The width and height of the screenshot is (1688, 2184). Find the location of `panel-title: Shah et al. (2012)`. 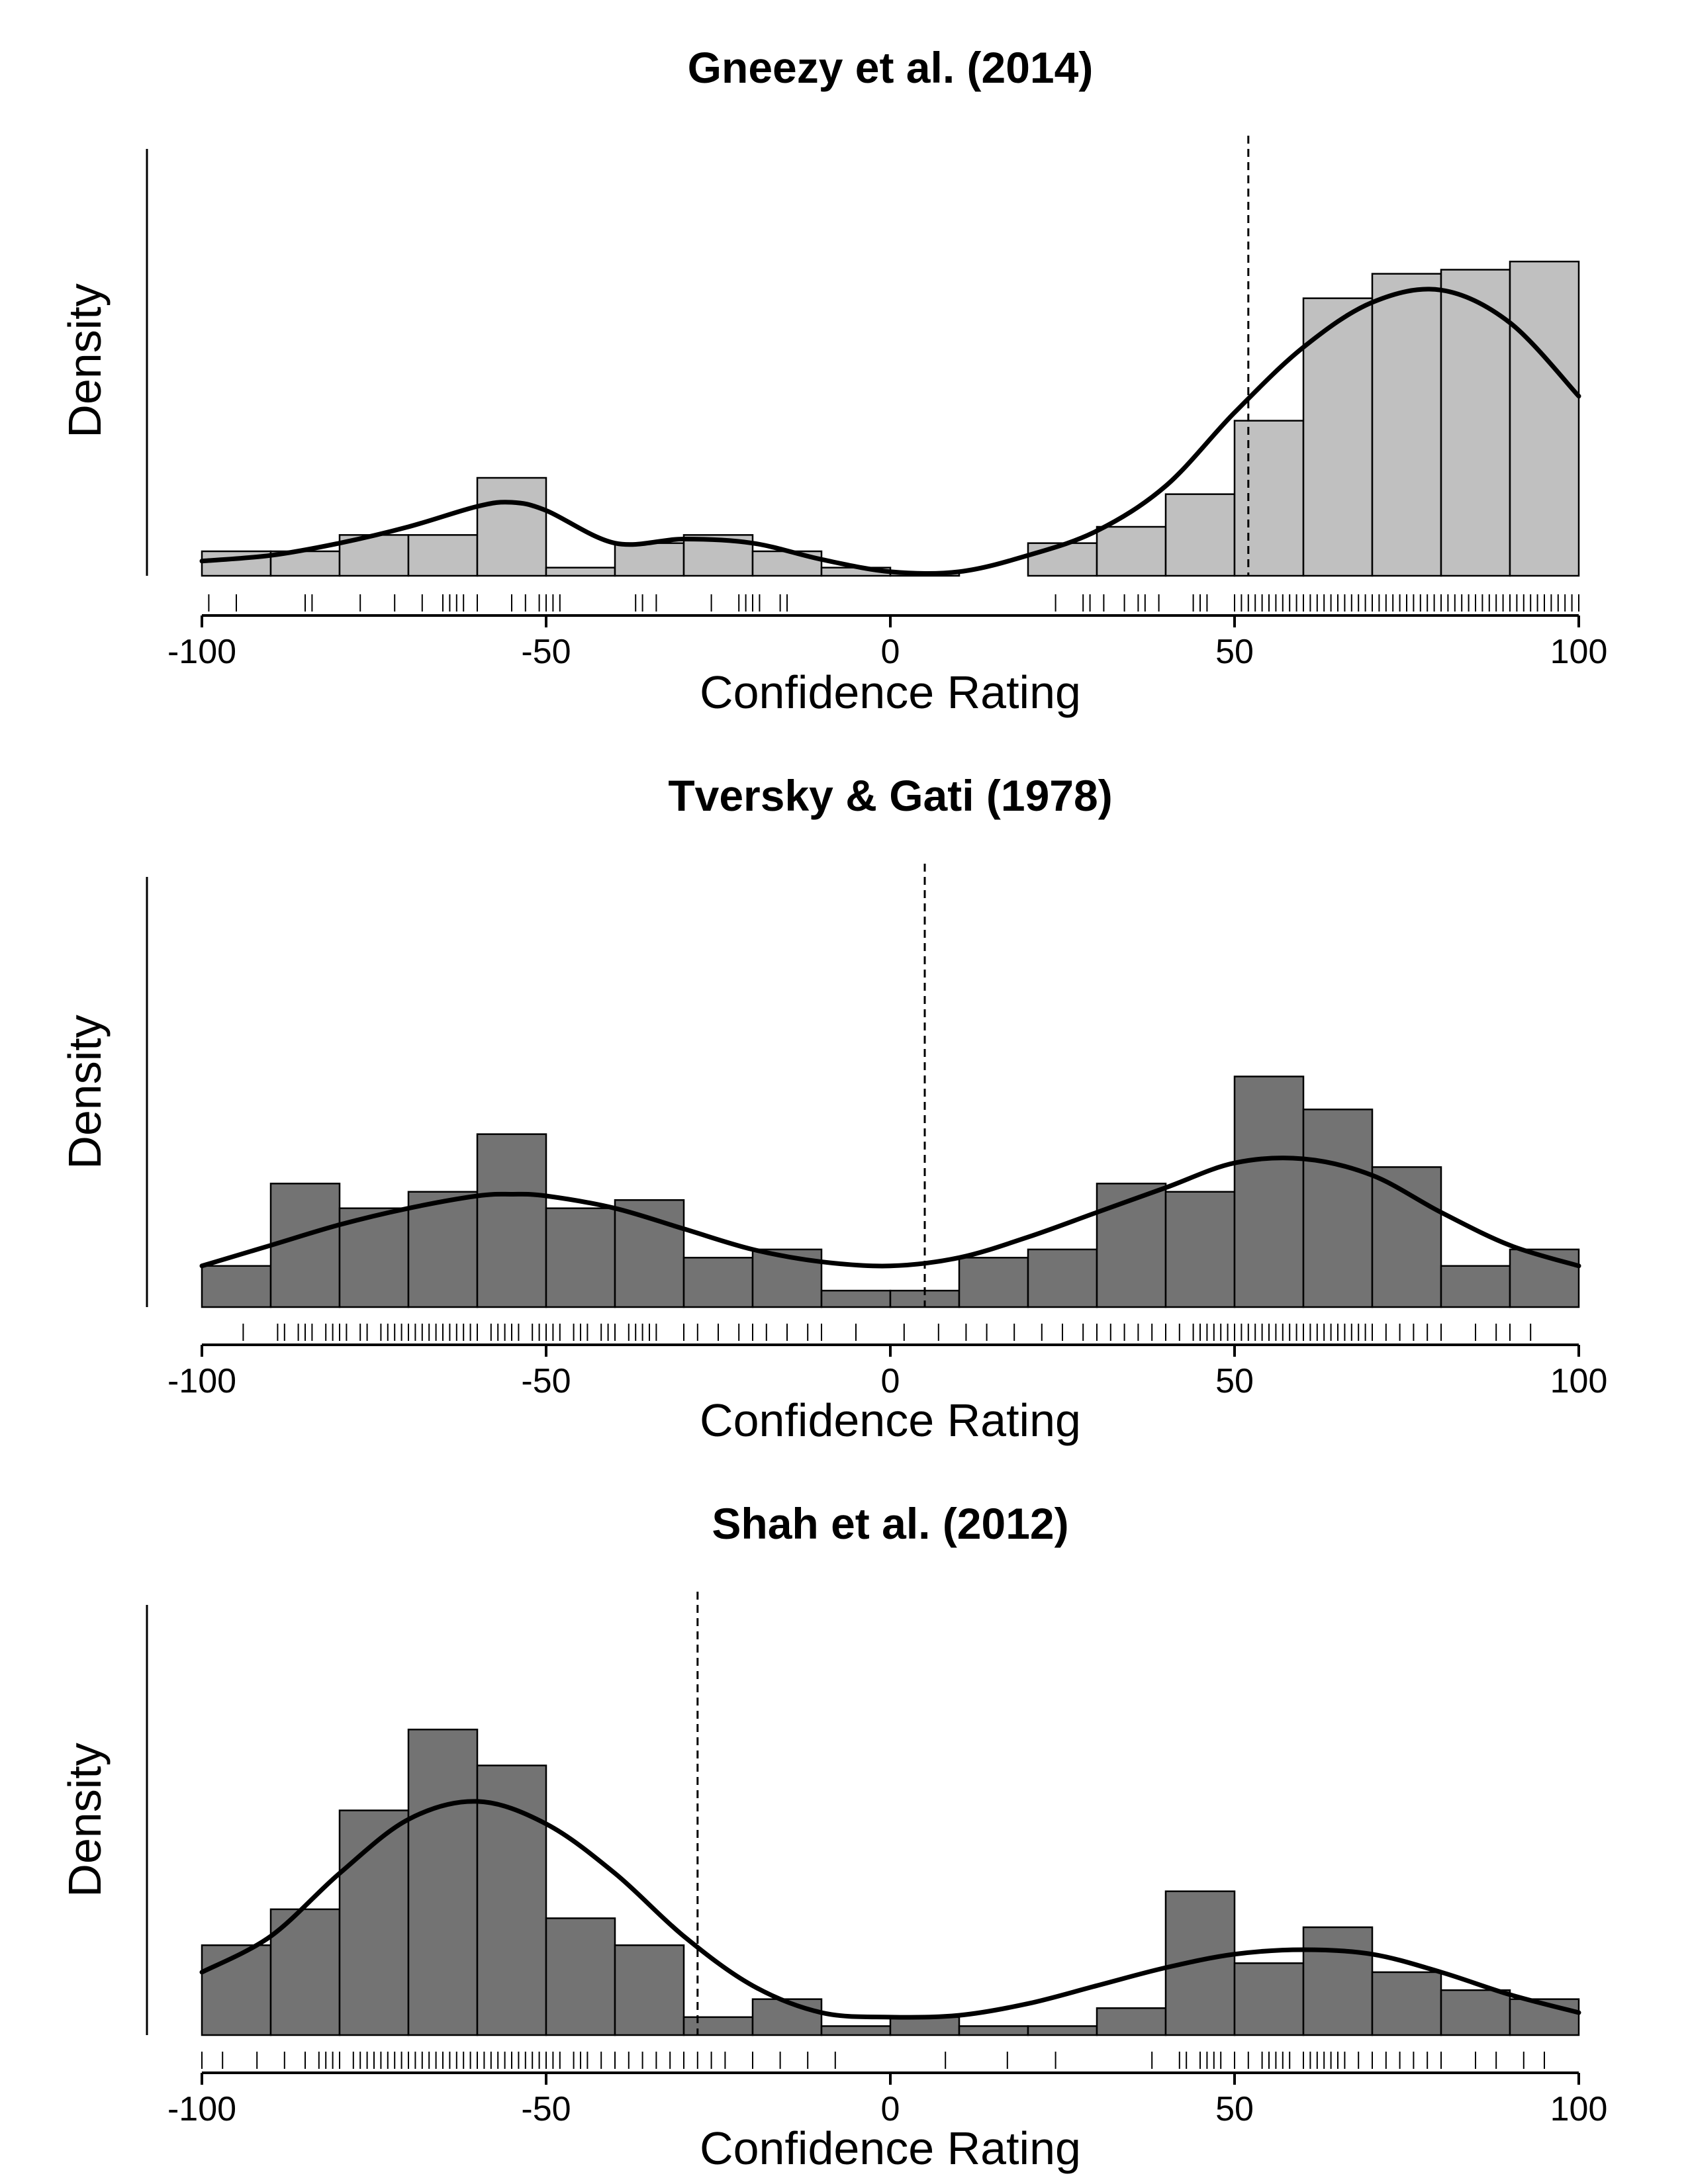

panel-title: Shah et al. (2012) is located at coordinates (890, 1524).